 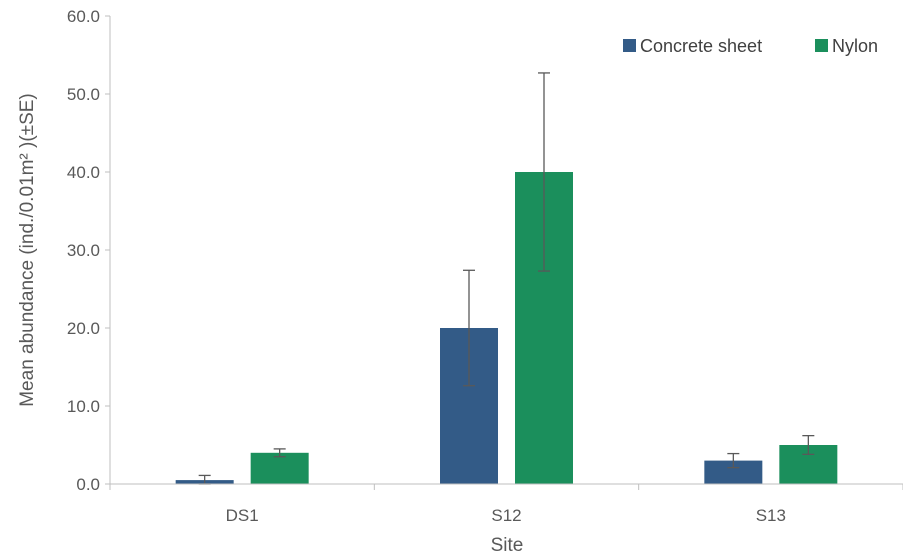 I want to click on bar-nylon-ds1, so click(x=279, y=468).